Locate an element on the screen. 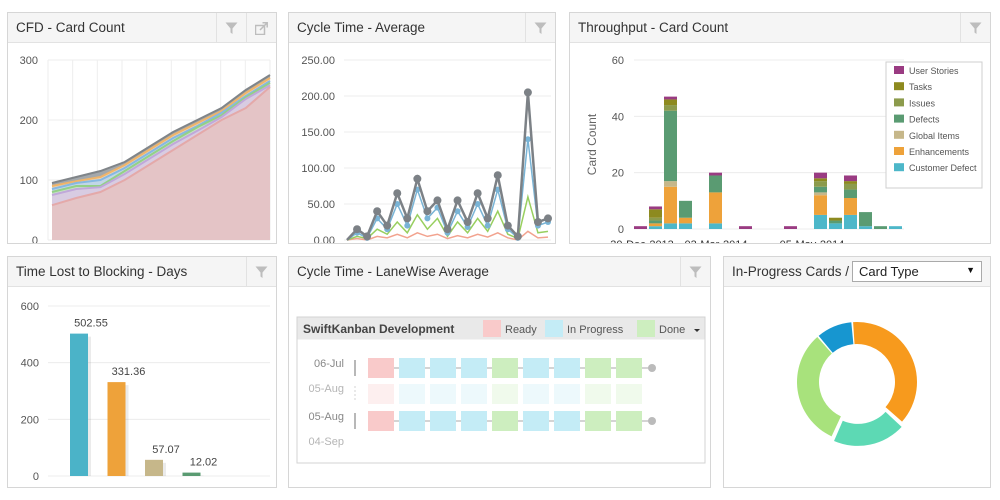 This screenshot has width=1000, height=500. lanewise-header: Cycle Time - LaneWise Average is located at coordinates (499, 272).